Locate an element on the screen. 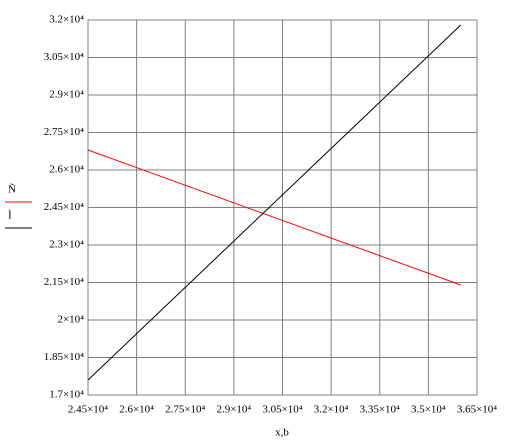 The image size is (524, 448). y-tick-label: 2.45×10⁴ is located at coordinates (64, 207).